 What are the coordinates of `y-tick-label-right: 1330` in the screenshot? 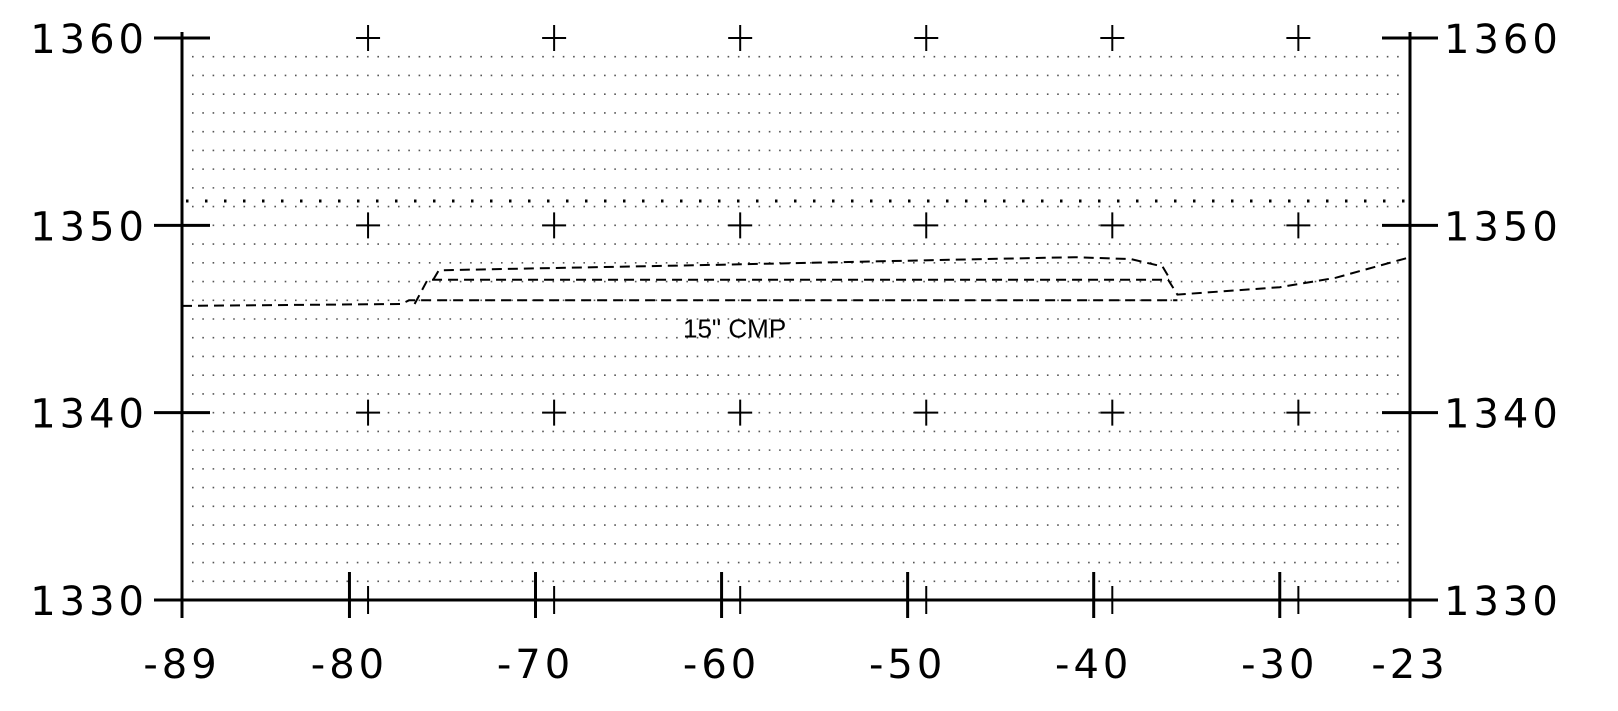 It's located at (1503, 602).